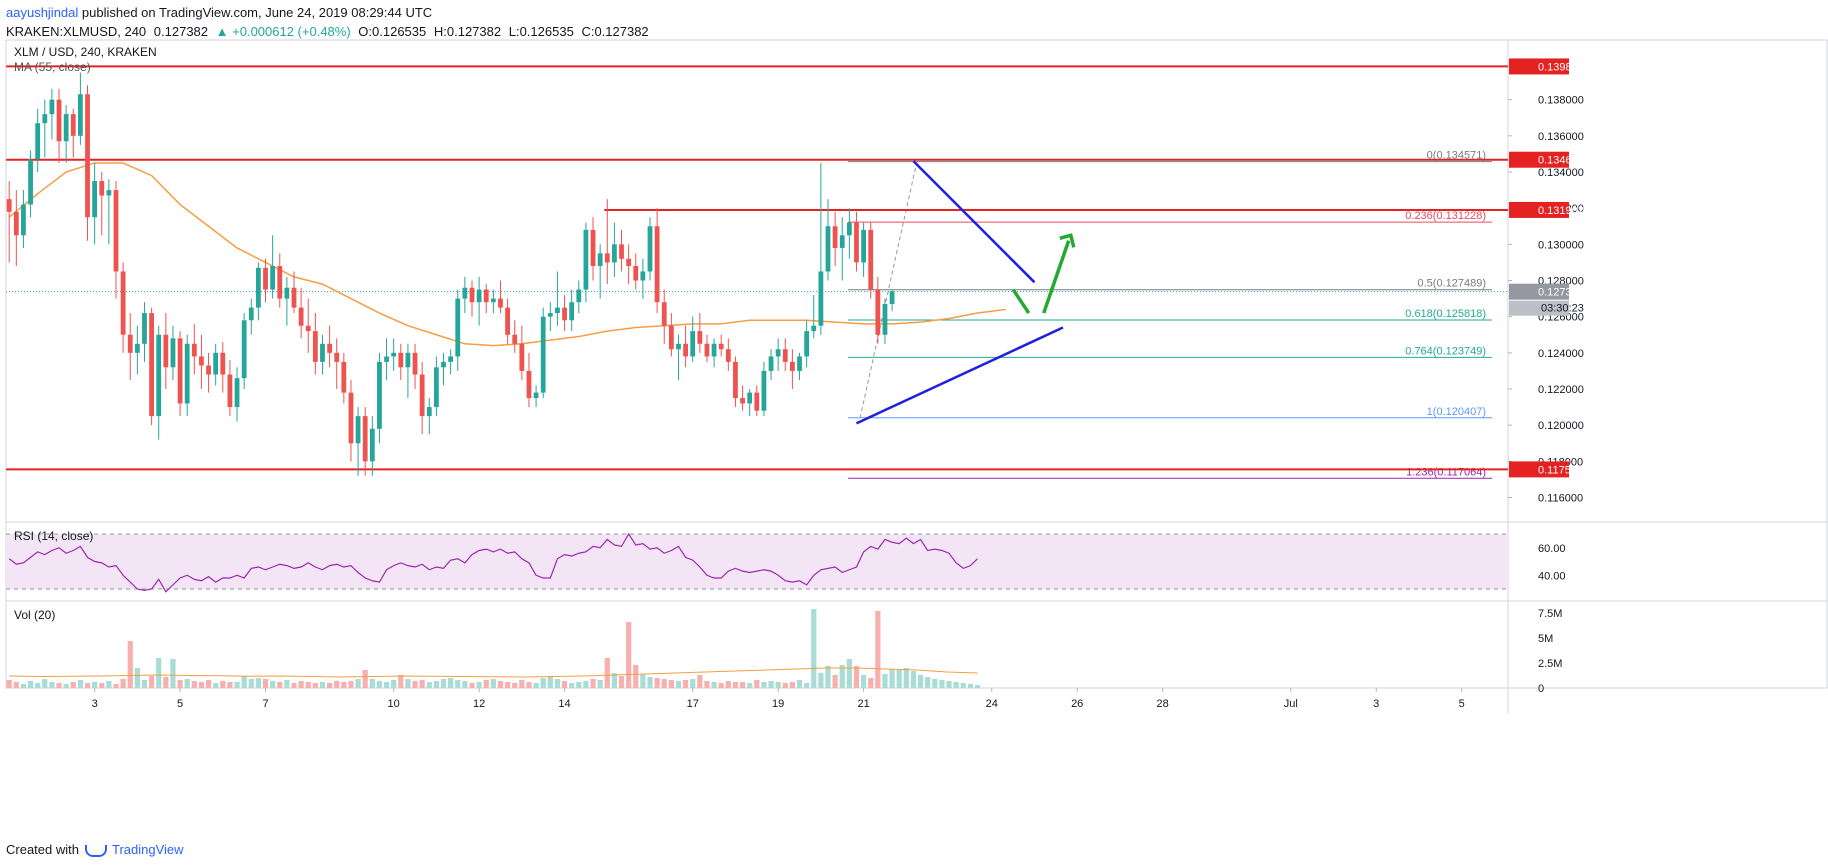 This screenshot has width=1828, height=868. What do you see at coordinates (1539, 291) in the screenshot?
I see `current-price-label-bg` at bounding box center [1539, 291].